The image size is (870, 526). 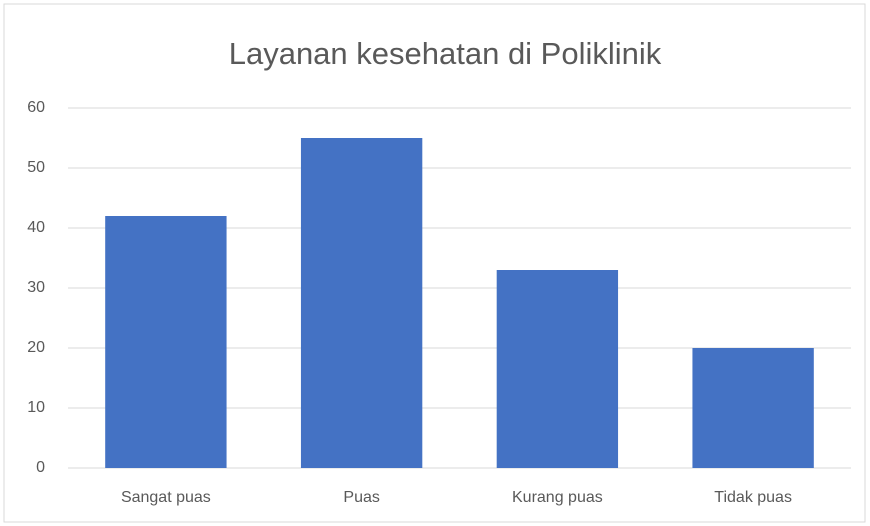 What do you see at coordinates (557, 497) in the screenshot?
I see `x-tick-label: Kurang puas` at bounding box center [557, 497].